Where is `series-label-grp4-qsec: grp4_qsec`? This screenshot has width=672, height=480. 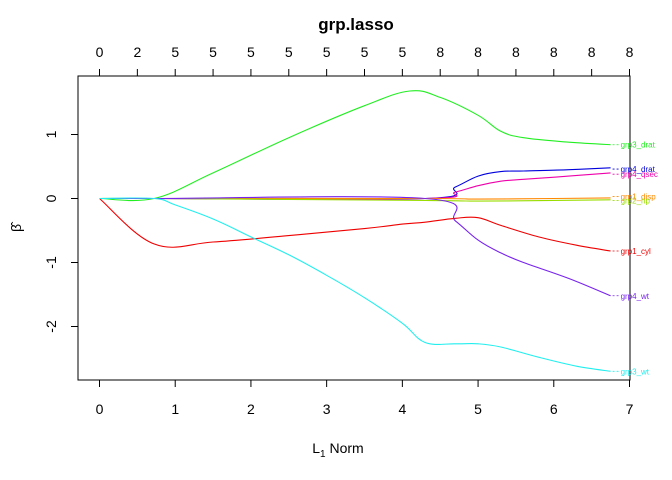 series-label-grp4-qsec: grp4_qsec is located at coordinates (639, 174).